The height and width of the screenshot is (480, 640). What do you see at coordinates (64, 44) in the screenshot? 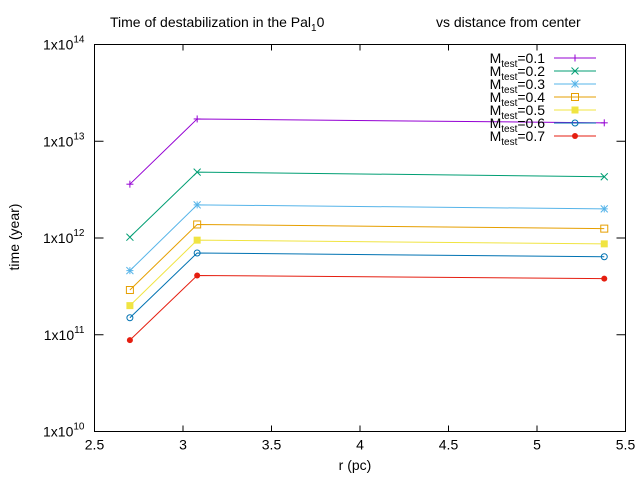
I see `y-tick-label: 1x10¹⁴` at bounding box center [64, 44].